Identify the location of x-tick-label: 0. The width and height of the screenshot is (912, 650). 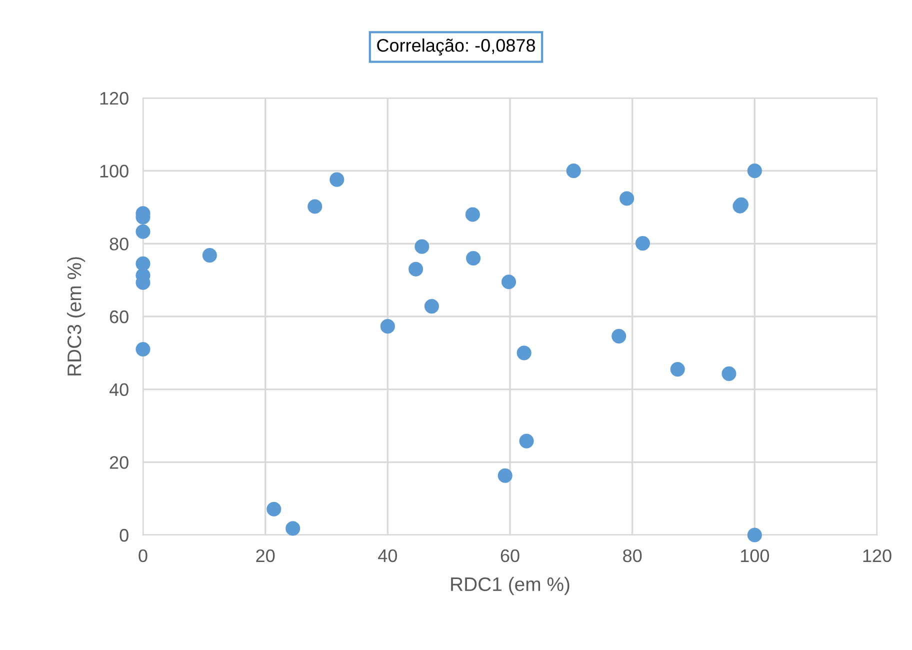
(143, 555).